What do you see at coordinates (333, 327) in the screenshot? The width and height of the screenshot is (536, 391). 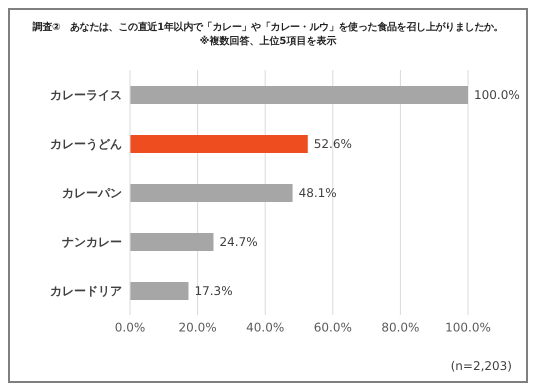 I see `x-tick-label: 60.0%` at bounding box center [333, 327].